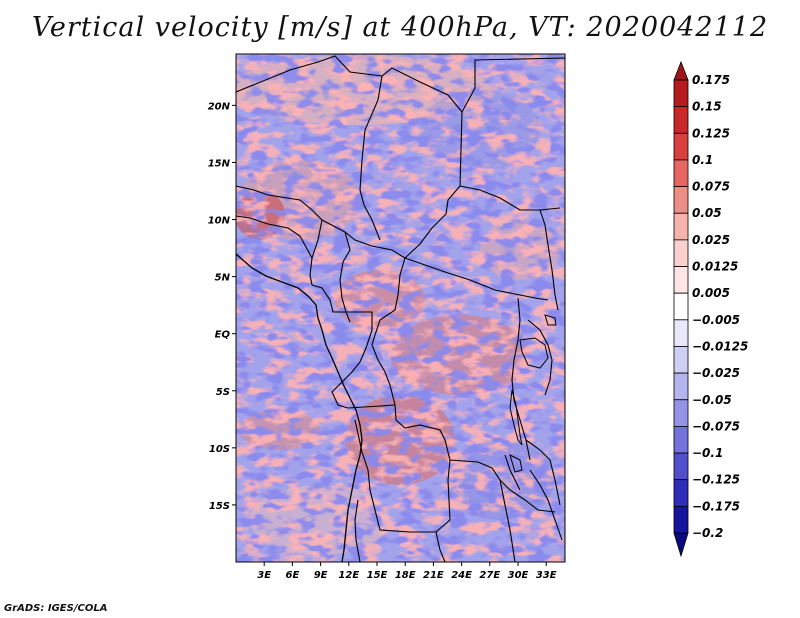  Describe the element at coordinates (219, 221) in the screenshot. I see `lat-label: 10N` at that location.